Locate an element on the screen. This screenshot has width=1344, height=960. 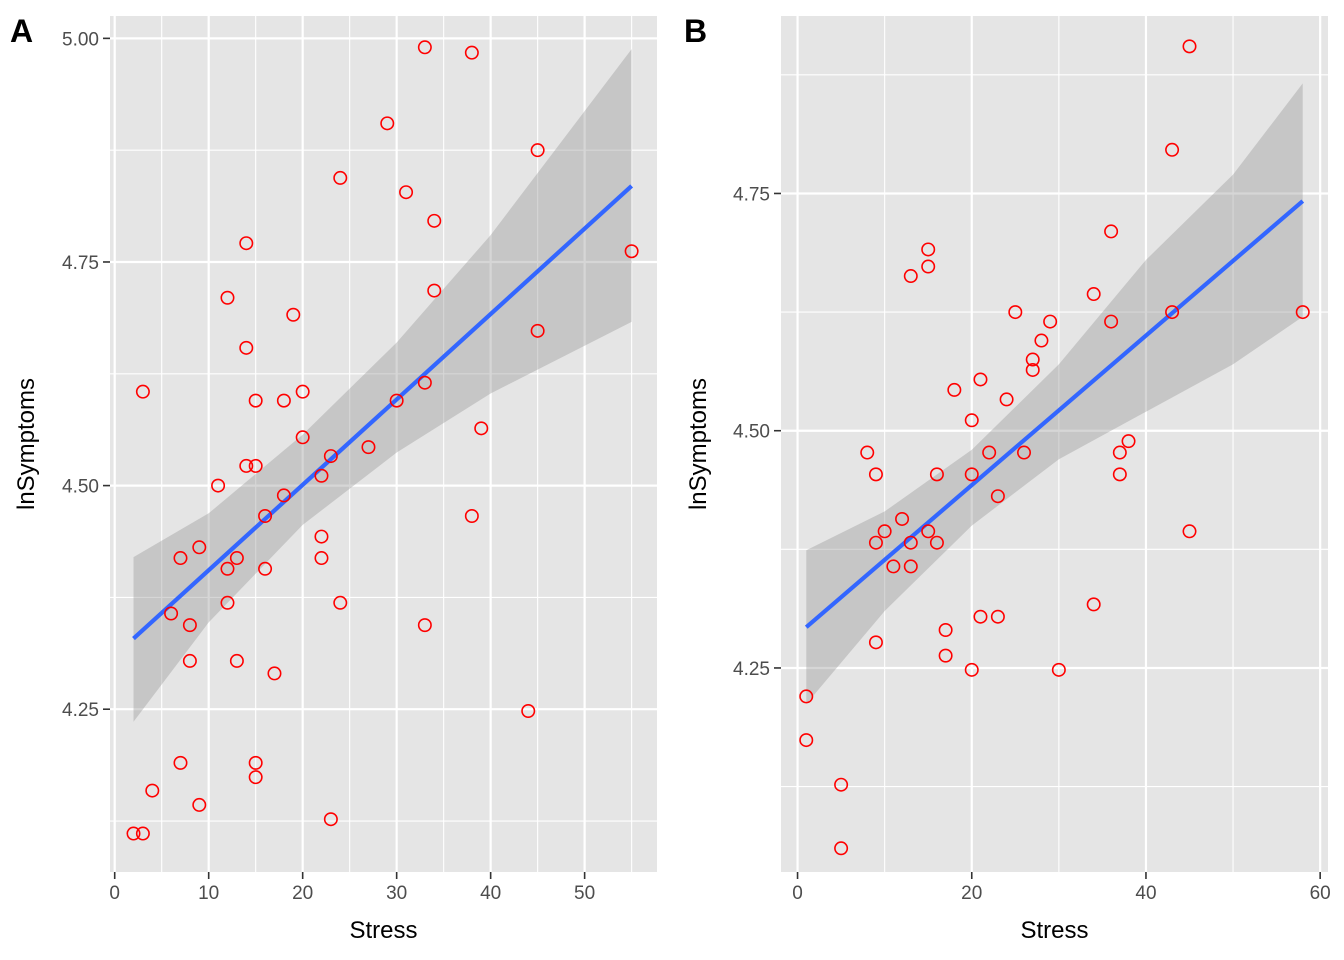
x-tick-label: 30 is located at coordinates (396, 893).